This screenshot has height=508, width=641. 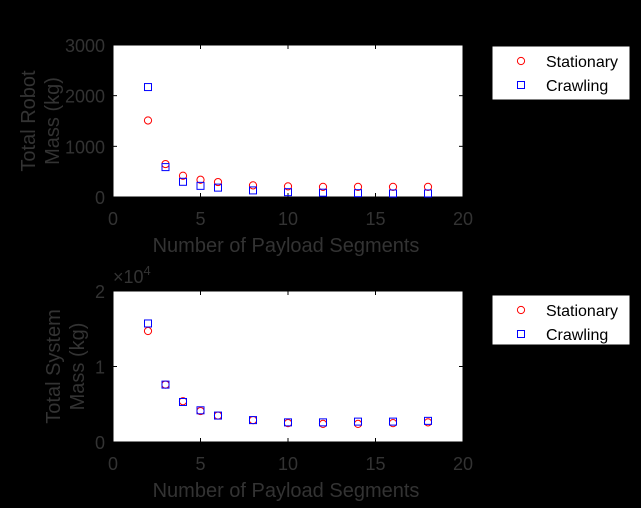 What do you see at coordinates (66, 366) in the screenshot?
I see `y-axis-label: Total System Mass (kg)` at bounding box center [66, 366].